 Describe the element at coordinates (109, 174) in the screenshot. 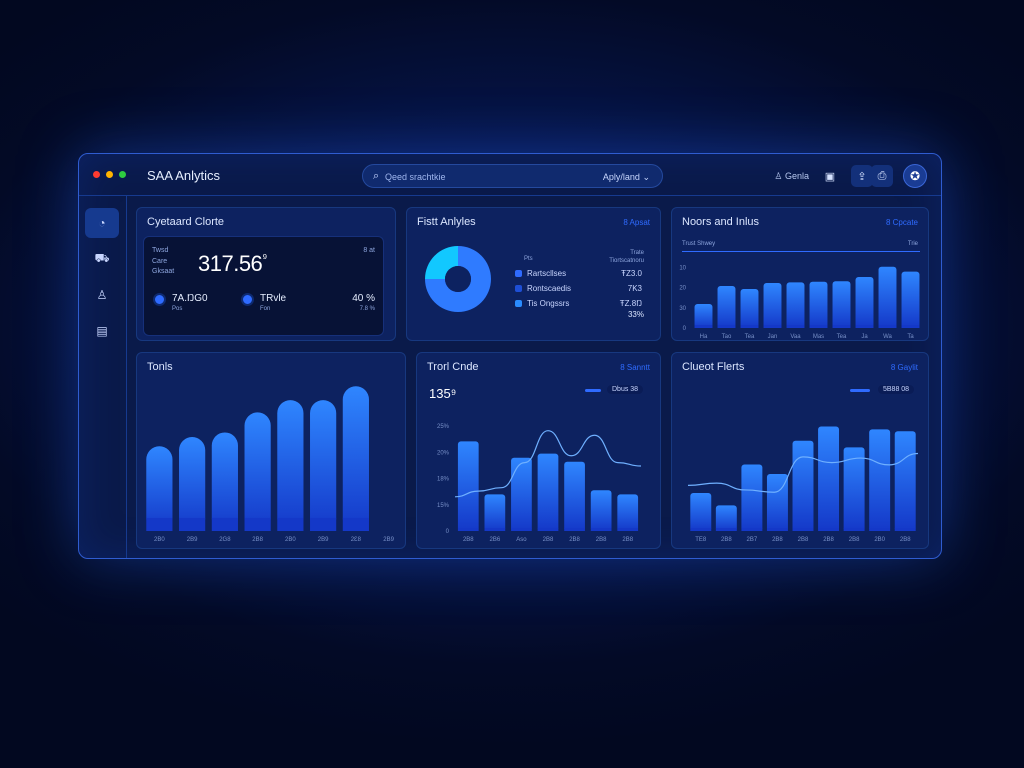

I see `minimize-button` at that location.